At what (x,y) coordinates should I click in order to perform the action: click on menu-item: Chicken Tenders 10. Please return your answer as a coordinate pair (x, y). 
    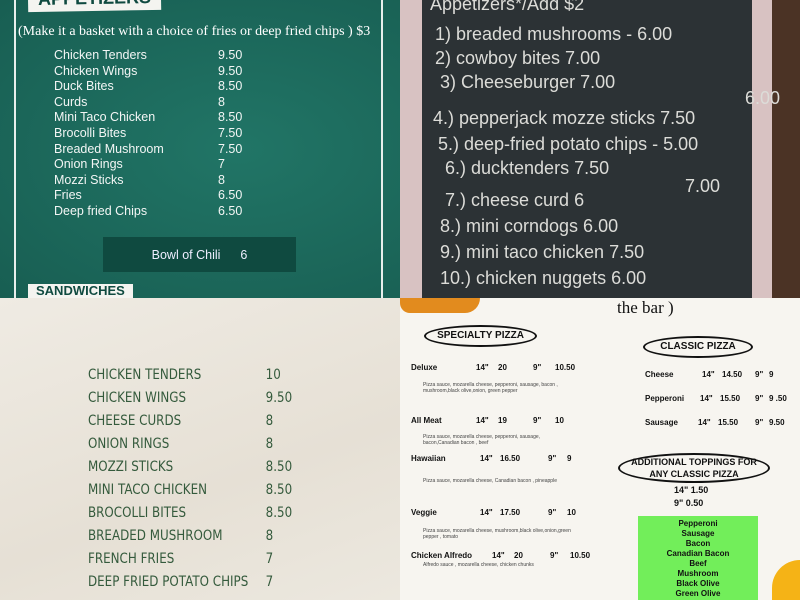
    Looking at the image, I should click on (198, 375).